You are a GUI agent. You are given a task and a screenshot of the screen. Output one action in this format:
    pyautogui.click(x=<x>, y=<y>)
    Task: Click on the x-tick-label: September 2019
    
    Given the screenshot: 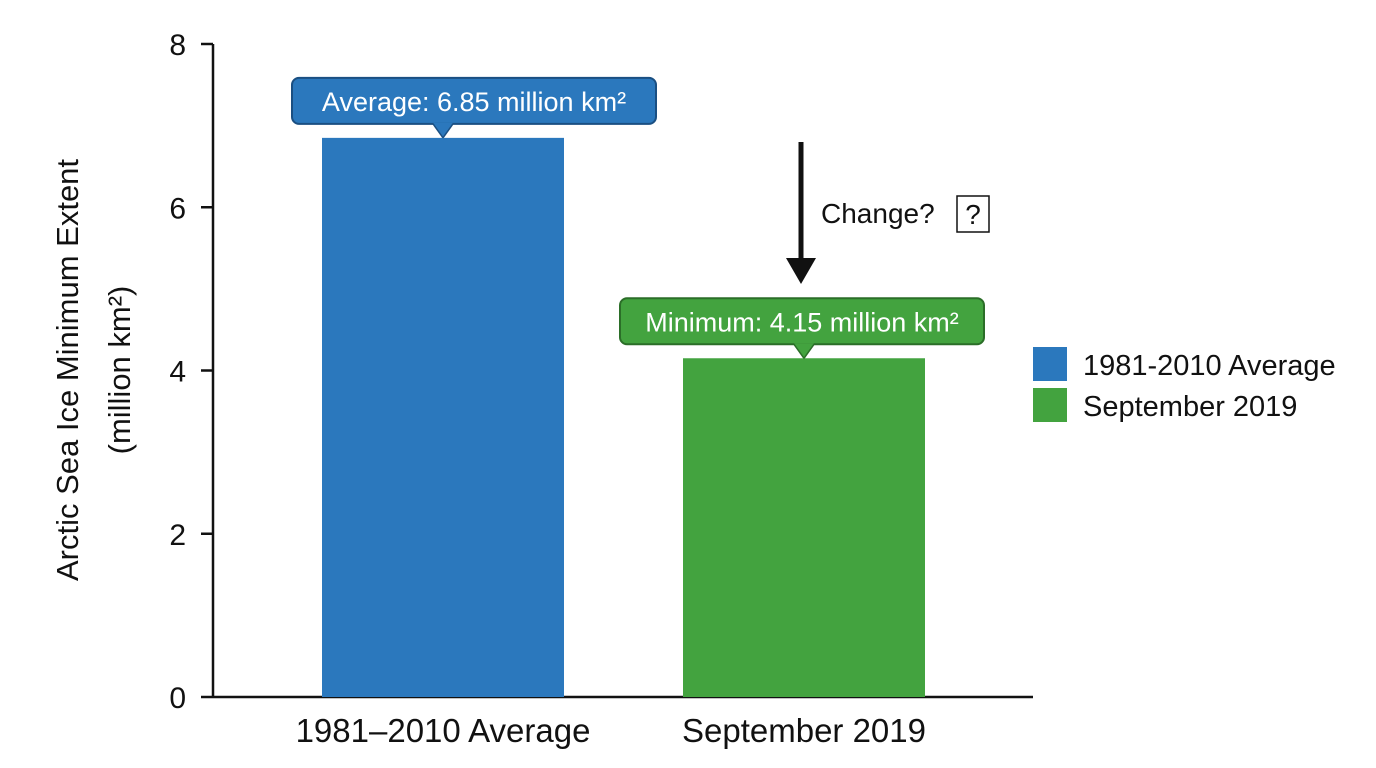 What is the action you would take?
    pyautogui.click(x=804, y=730)
    